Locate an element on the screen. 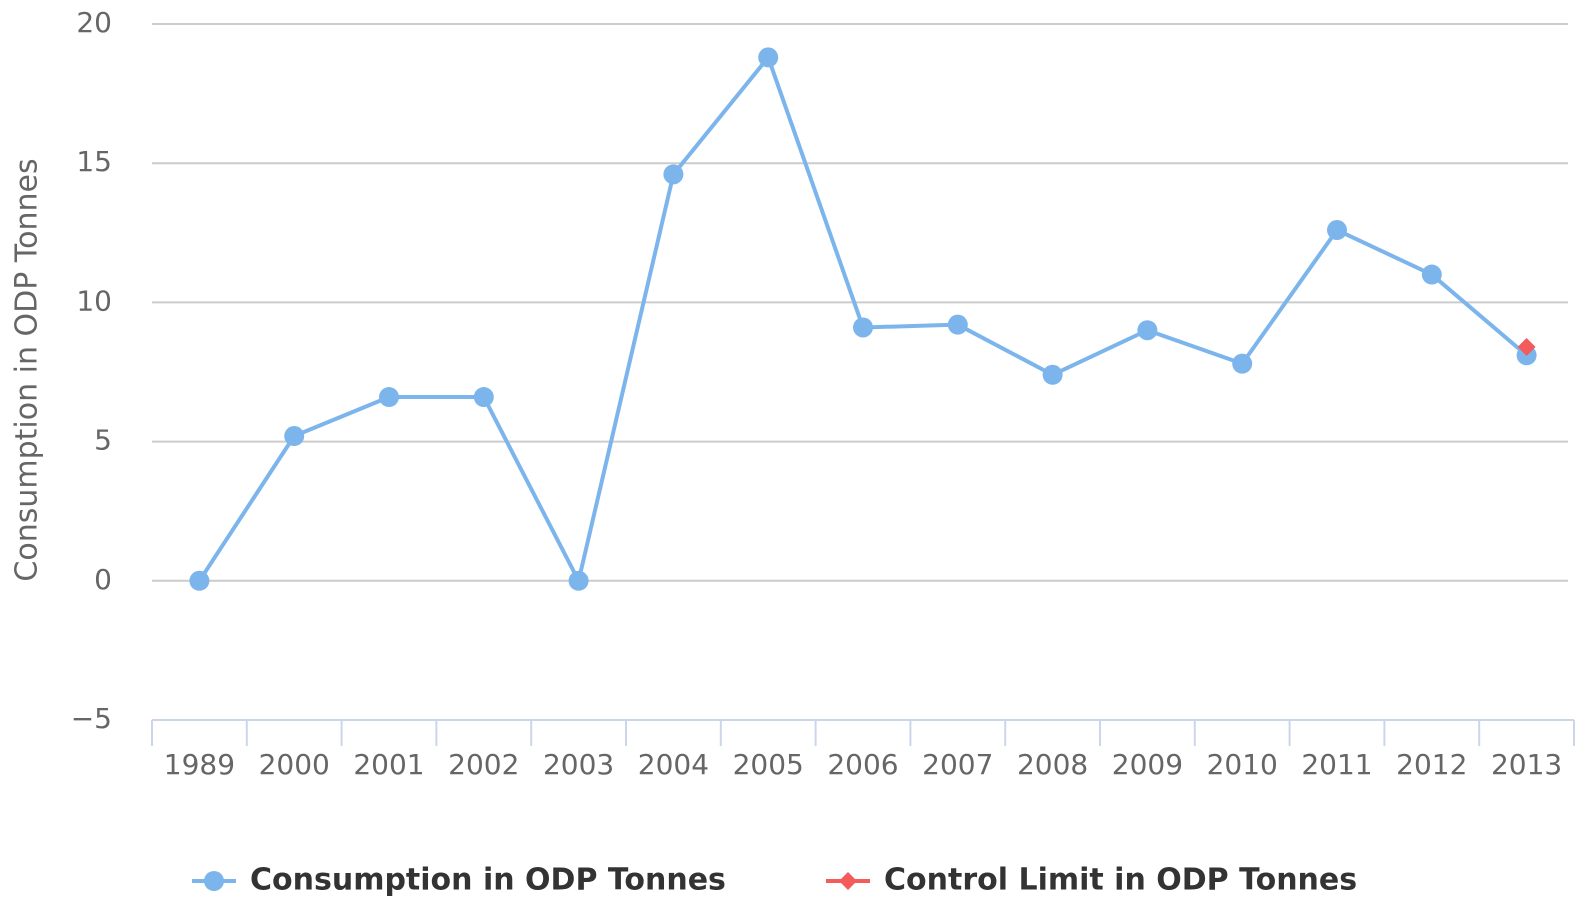 The image size is (1593, 913). x-tick-label: 2009 is located at coordinates (1147, 764).